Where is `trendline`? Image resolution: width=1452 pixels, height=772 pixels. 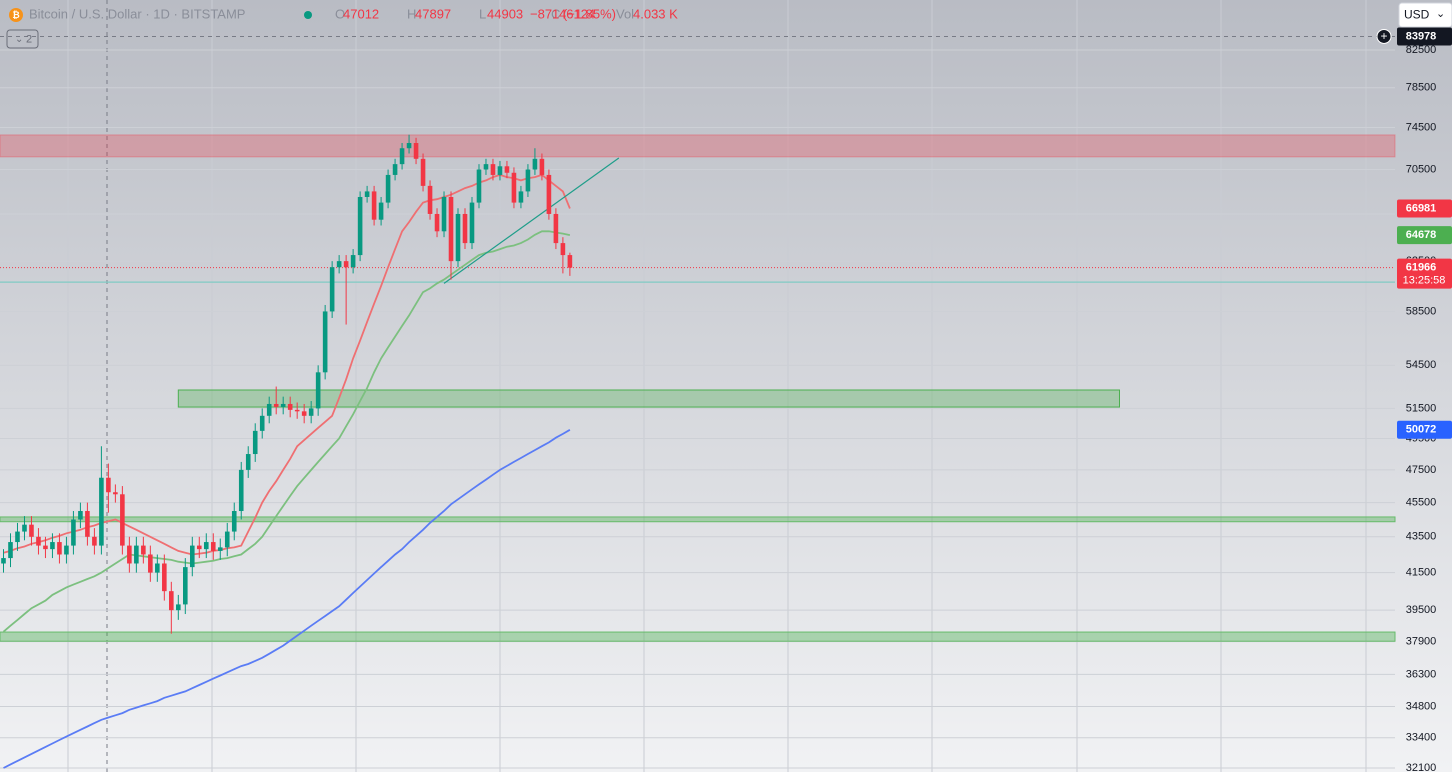
trendline is located at coordinates (531, 220).